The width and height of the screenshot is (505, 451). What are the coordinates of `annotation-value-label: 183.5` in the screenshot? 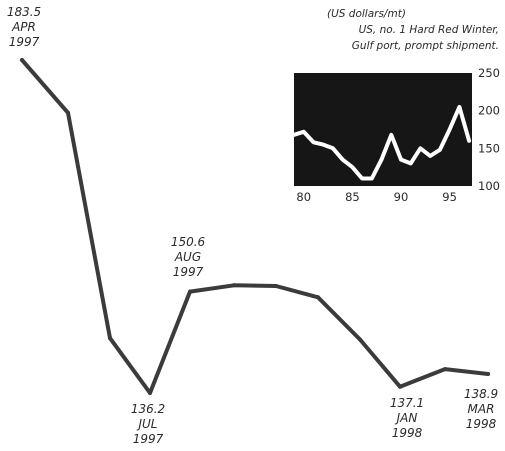 It's located at (24, 12).